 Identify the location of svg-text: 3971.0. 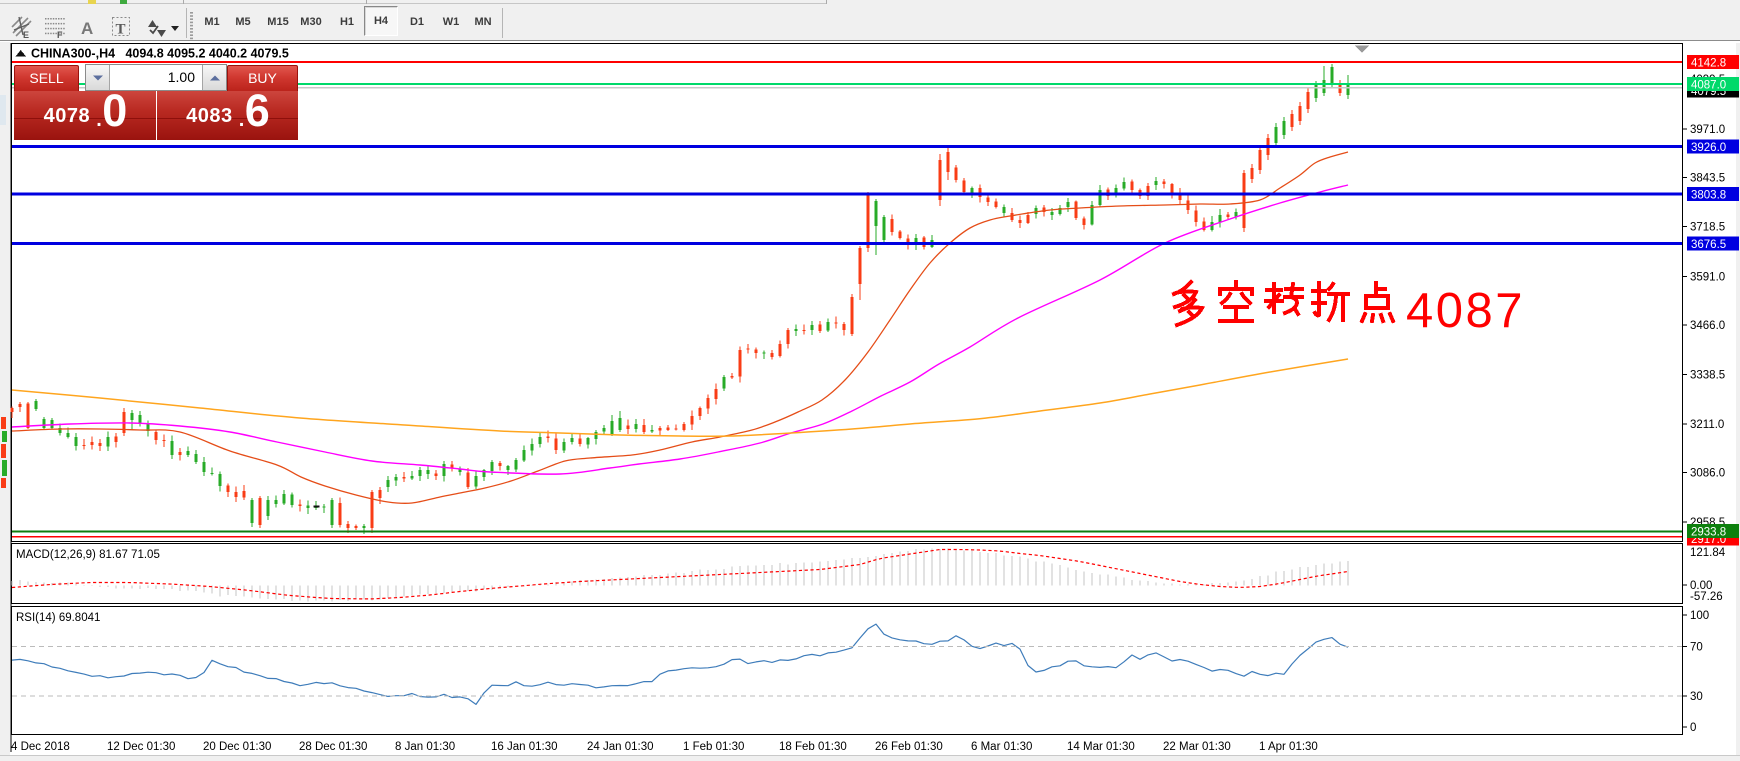
(1707, 130).